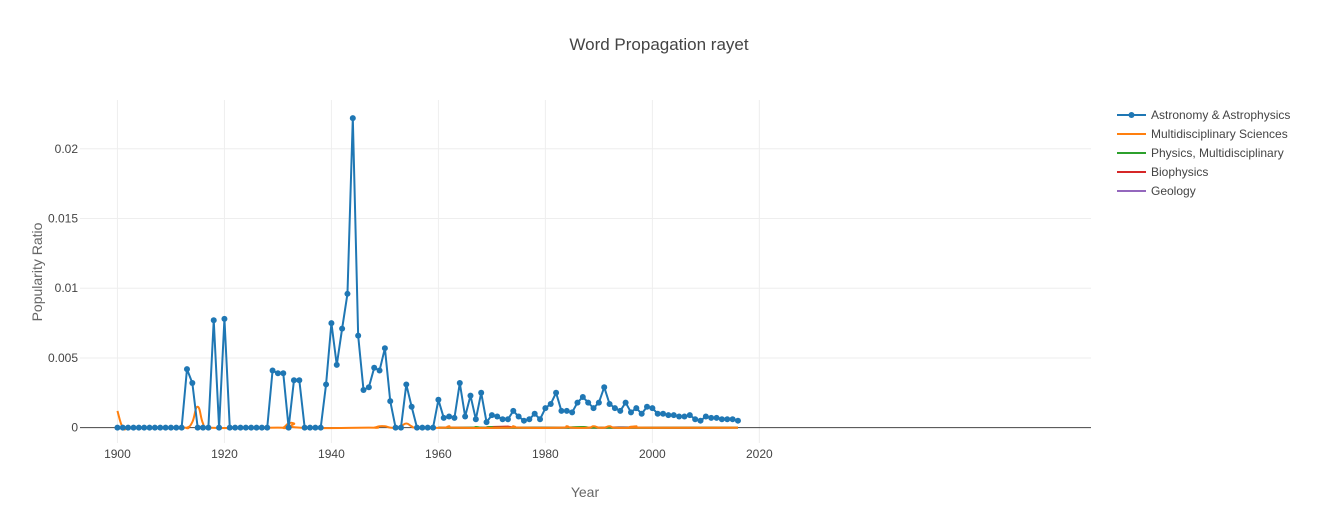  I want to click on legend-item: Geology, so click(1156, 191).